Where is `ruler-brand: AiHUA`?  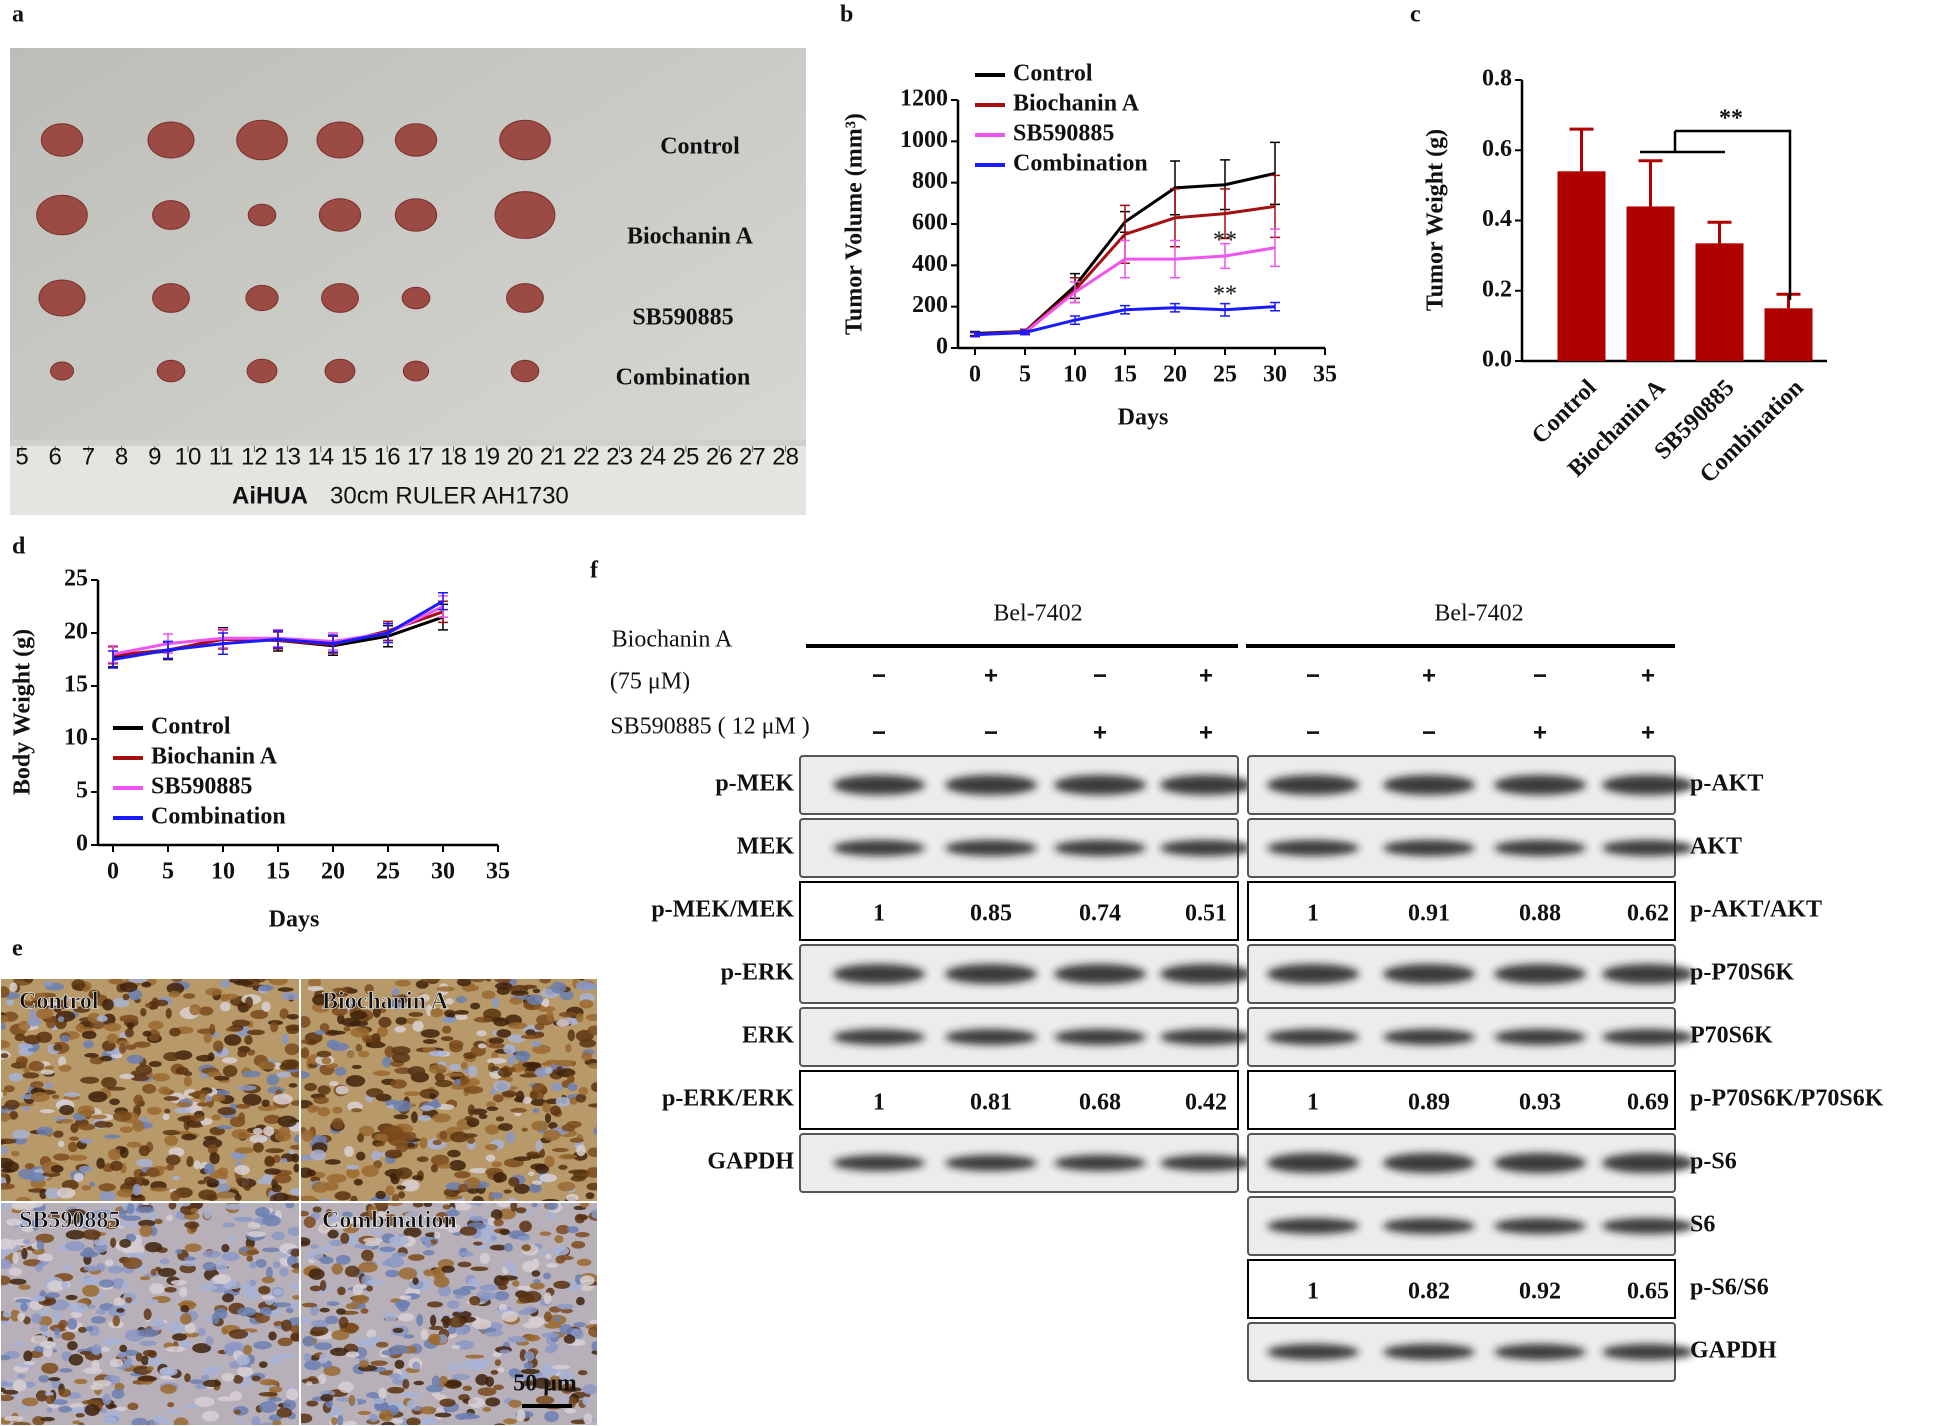
ruler-brand: AiHUA is located at coordinates (270, 495).